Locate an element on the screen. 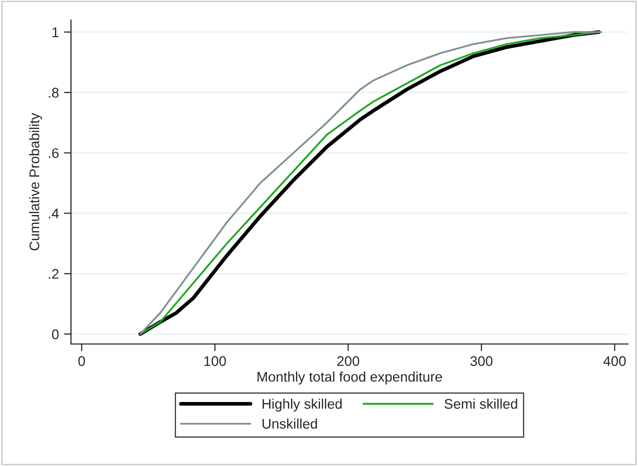 The image size is (638, 466). x-tick-label: 200 is located at coordinates (348, 361).